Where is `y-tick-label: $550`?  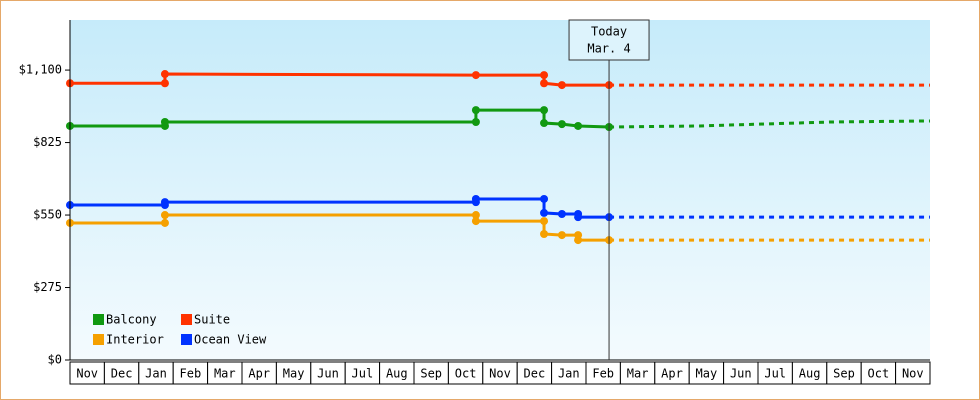
y-tick-label: $550 is located at coordinates (47, 215).